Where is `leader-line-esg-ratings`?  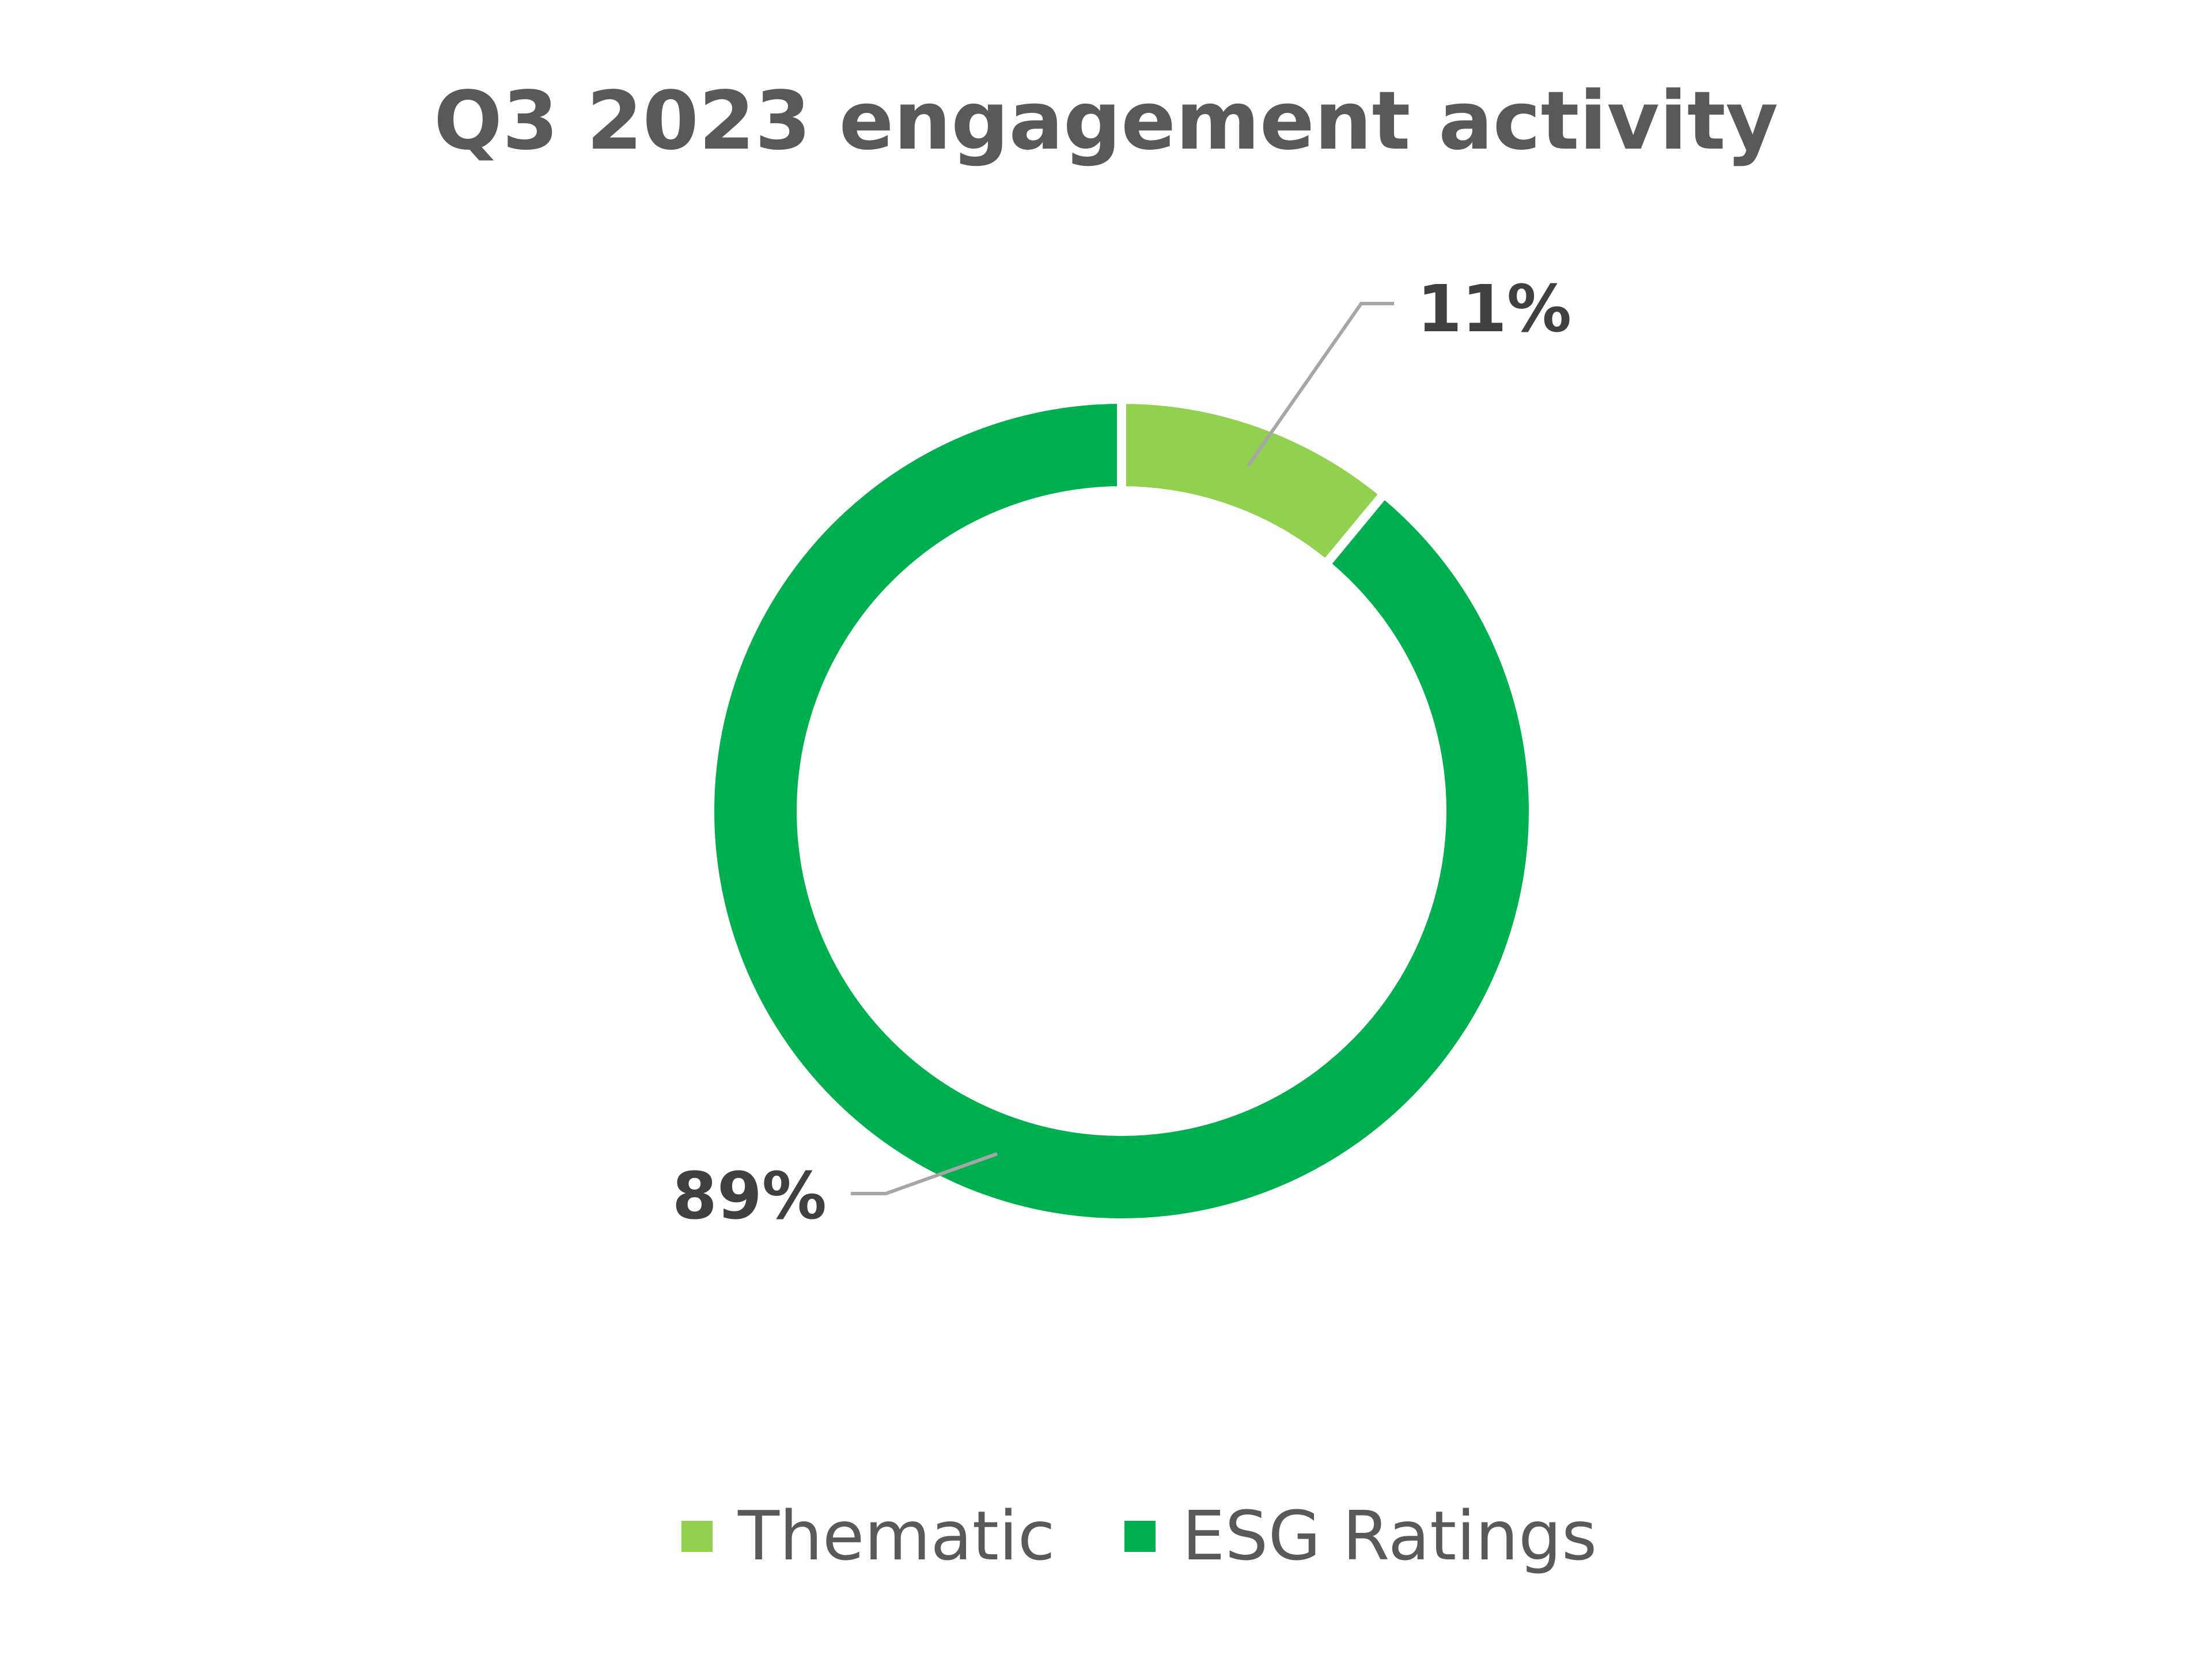
leader-line-esg-ratings is located at coordinates (924, 1173).